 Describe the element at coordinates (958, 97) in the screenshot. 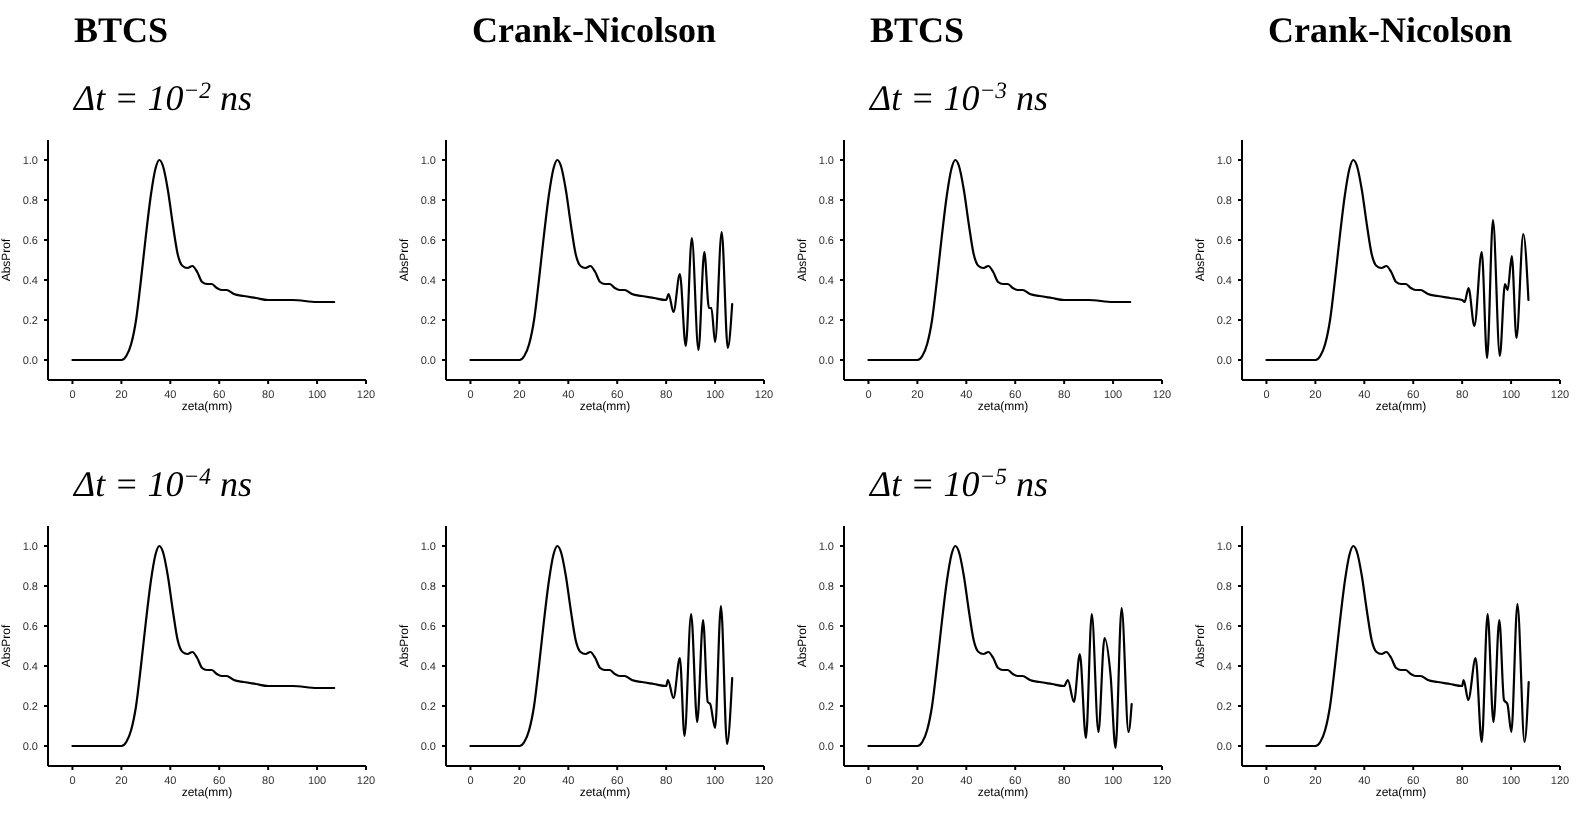

I see `chart-subtitle: Δt = 10$^{−3}$ ns` at that location.